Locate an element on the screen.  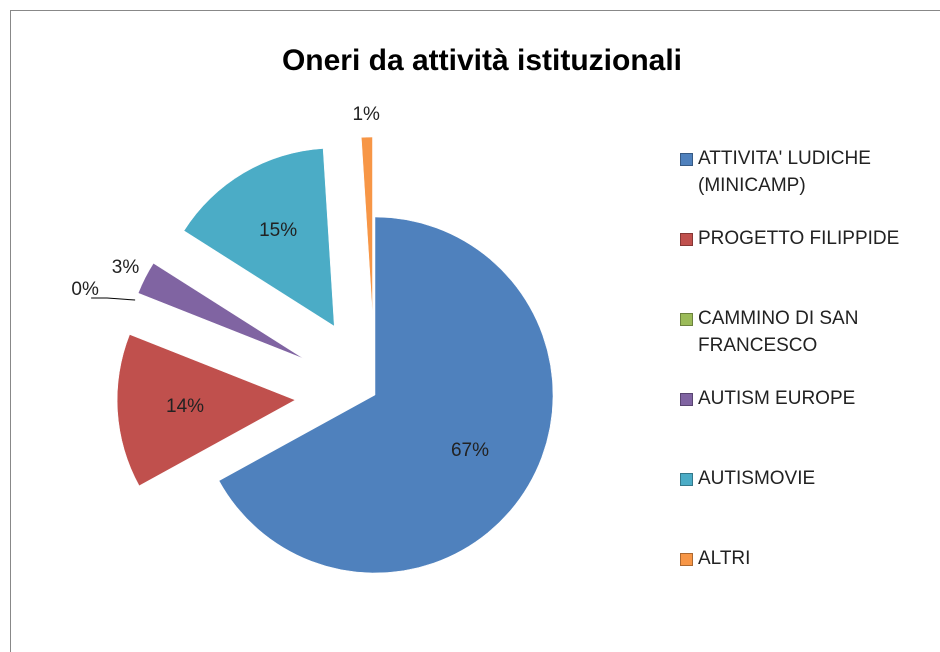
legend-item: AUTISMOVIE is located at coordinates (805, 505).